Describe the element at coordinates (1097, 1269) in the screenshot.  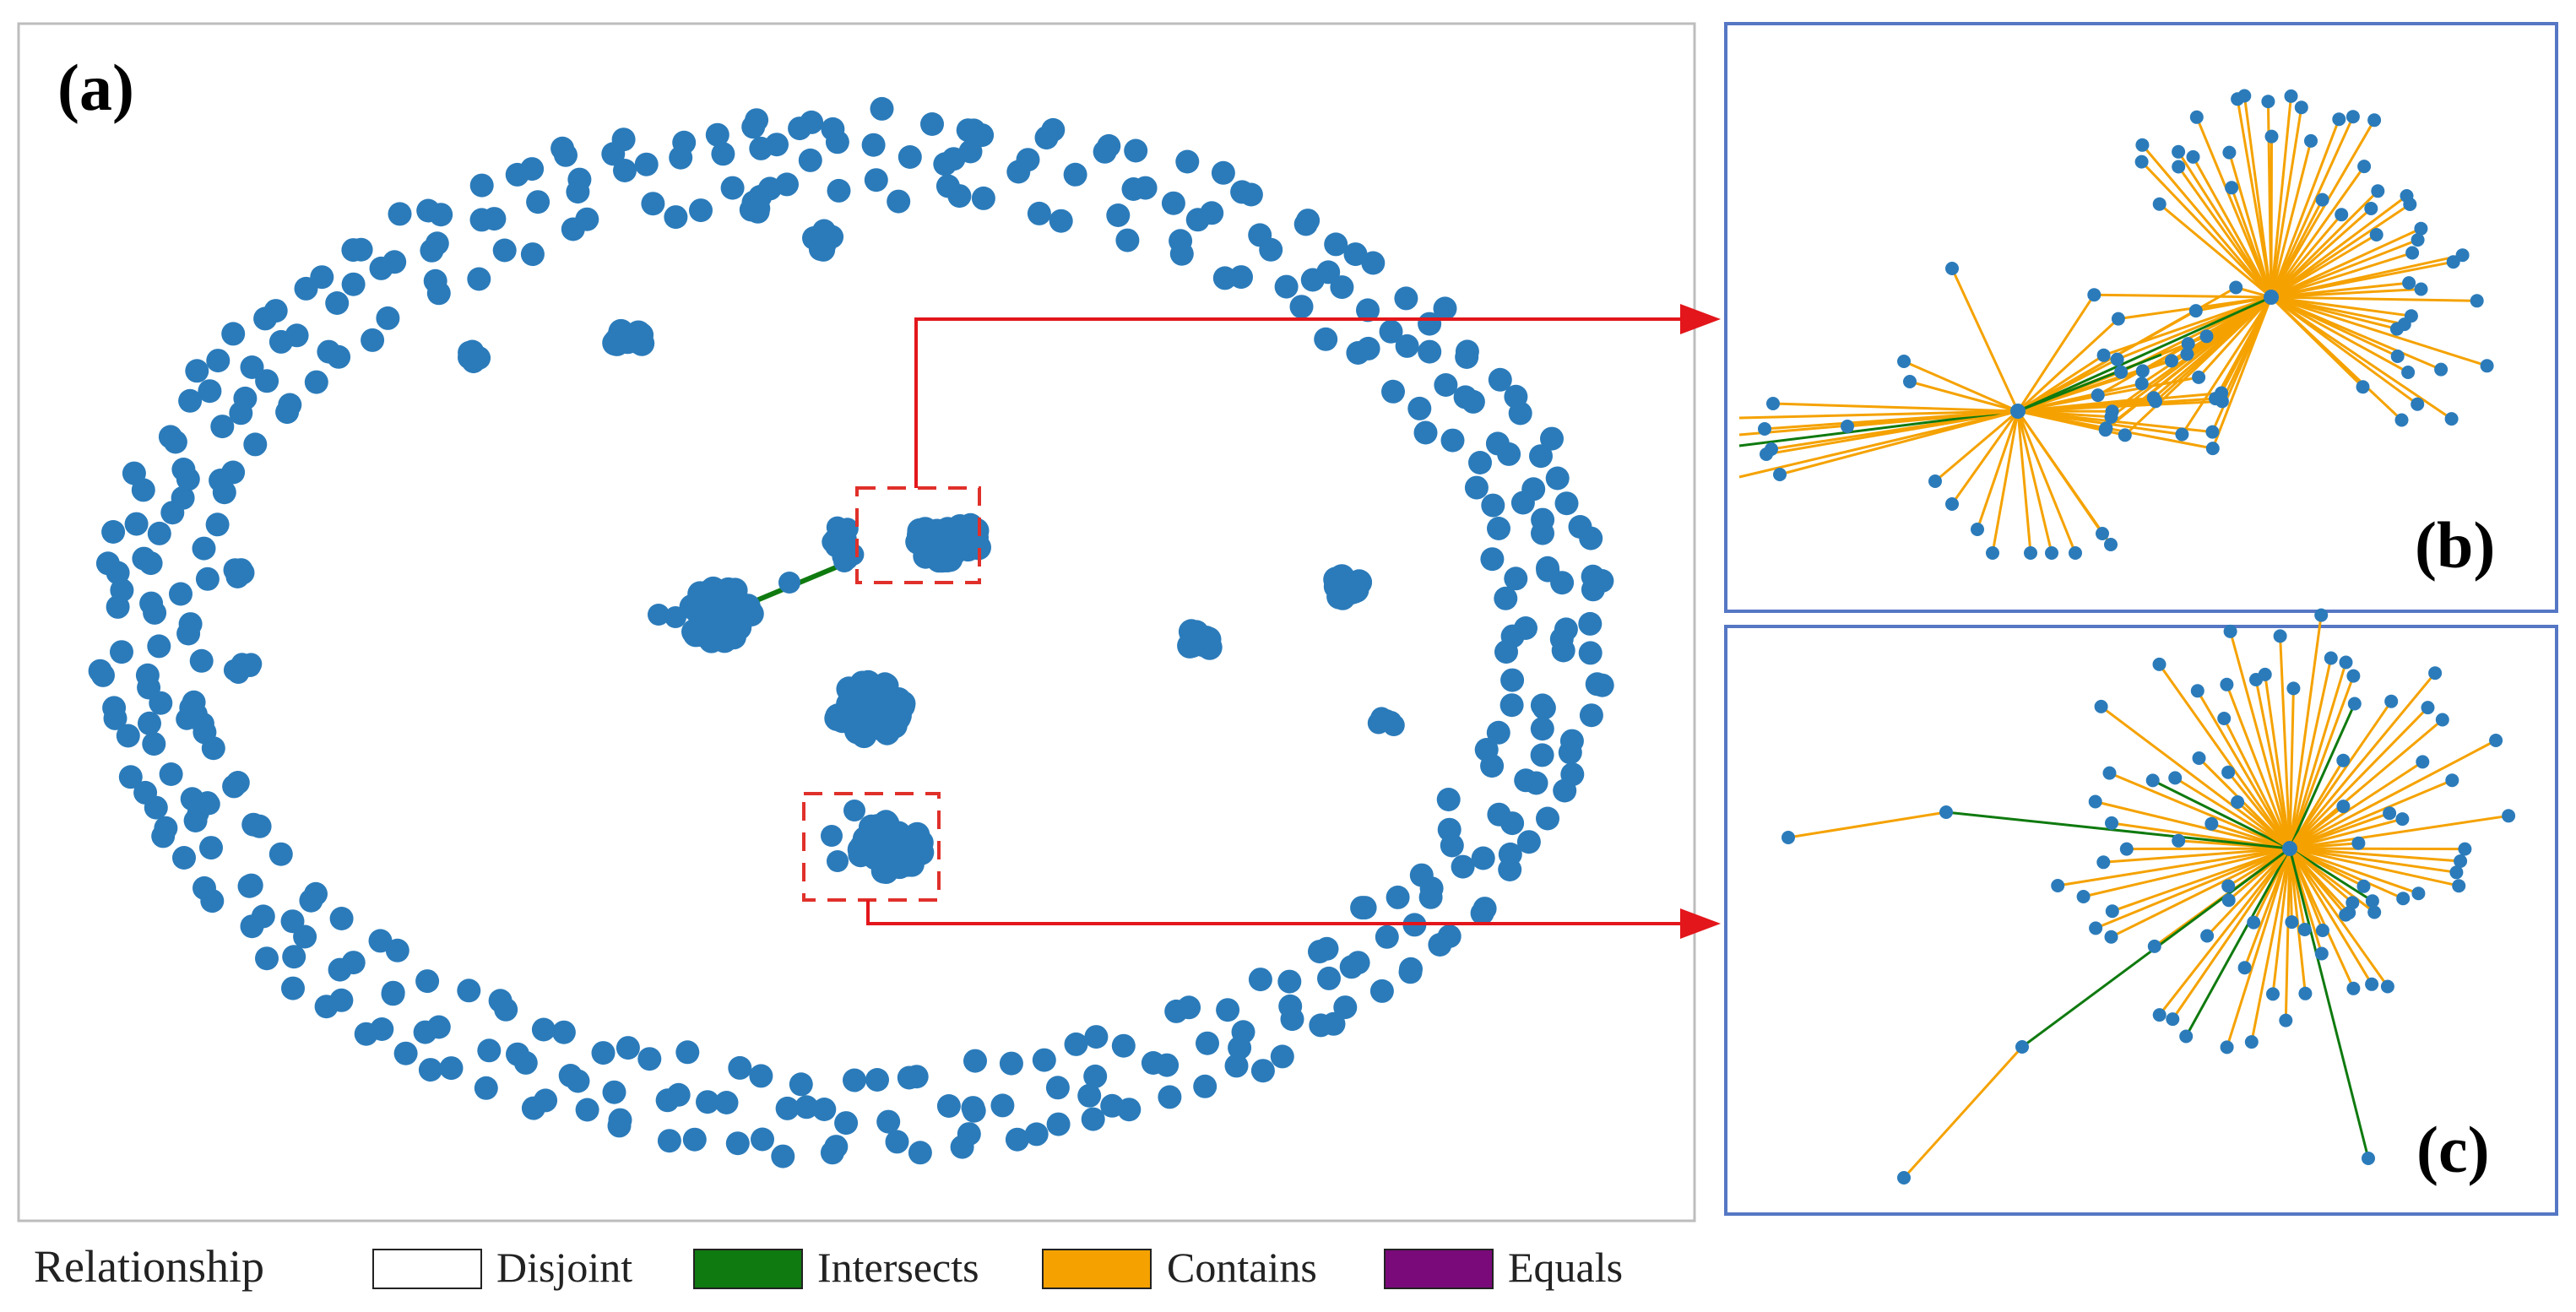
I see `legend-swatch-contains` at that location.